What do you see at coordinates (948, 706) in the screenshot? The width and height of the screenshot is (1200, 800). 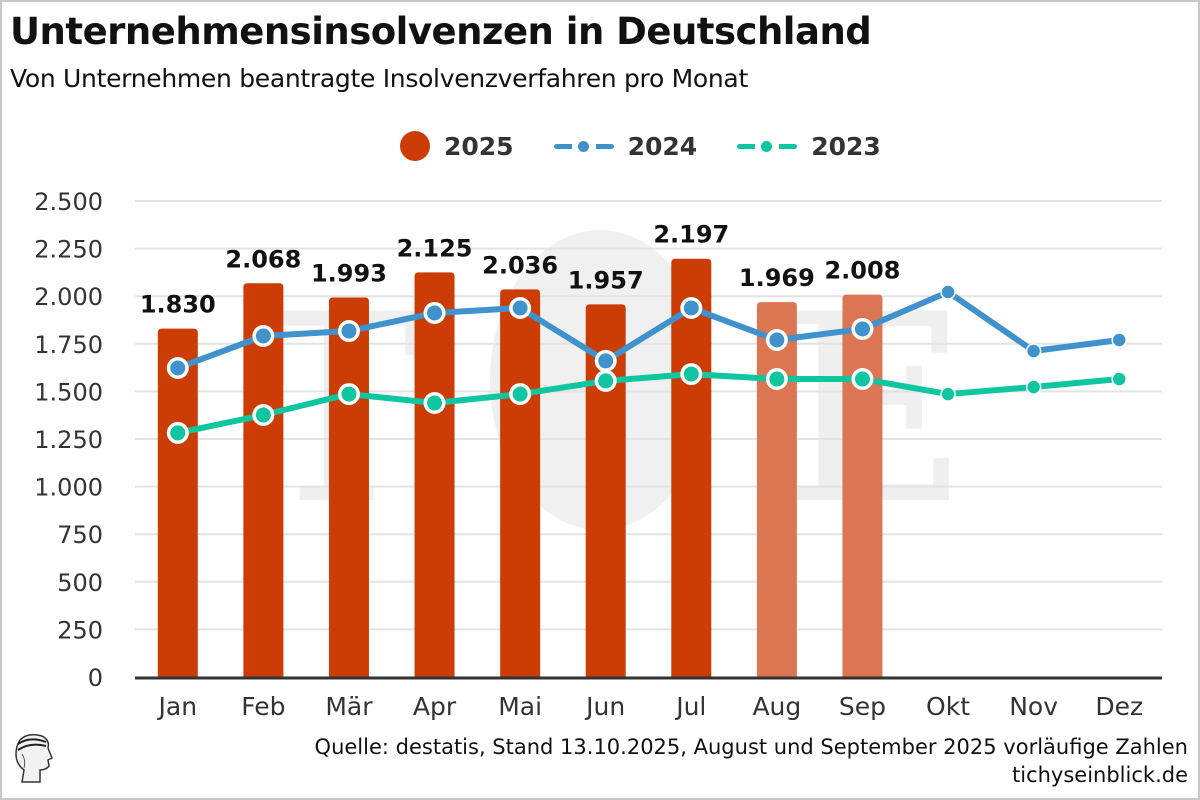 I see `x-tick-label: Okt` at bounding box center [948, 706].